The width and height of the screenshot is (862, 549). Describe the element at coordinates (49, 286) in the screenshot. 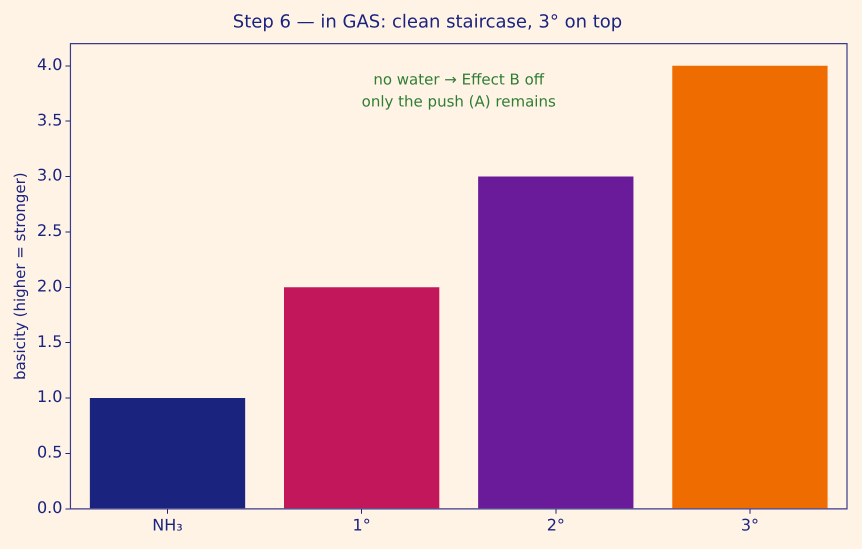

I see `y-tick-label: 2.0` at that location.